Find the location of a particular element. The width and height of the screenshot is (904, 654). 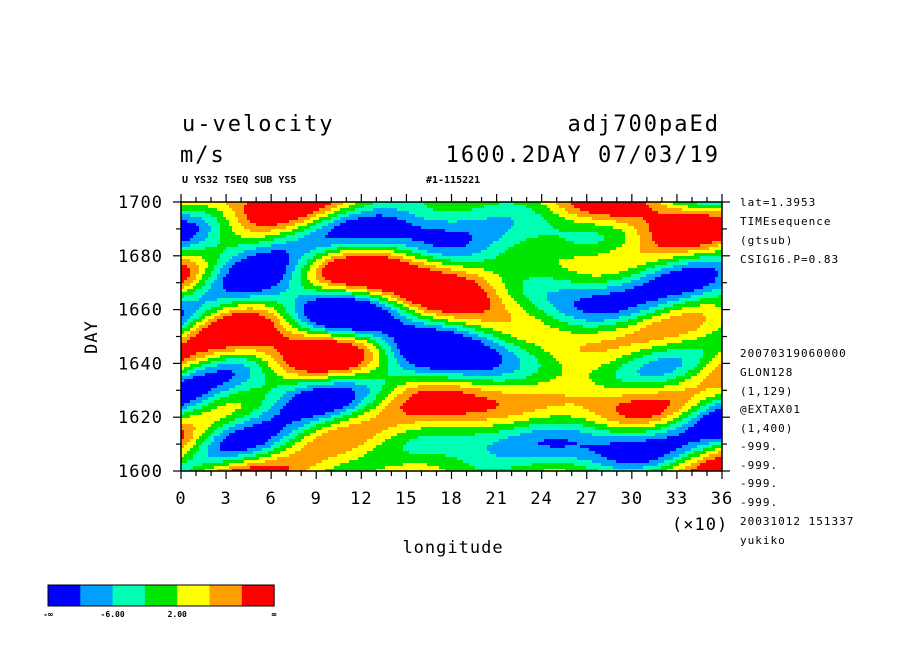

side-meta-line: 20031012 151337 is located at coordinates (797, 521).